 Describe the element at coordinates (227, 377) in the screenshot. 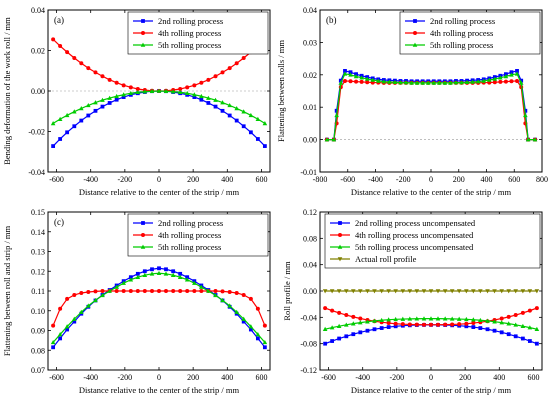

I see `x-tick-label: 400` at that location.